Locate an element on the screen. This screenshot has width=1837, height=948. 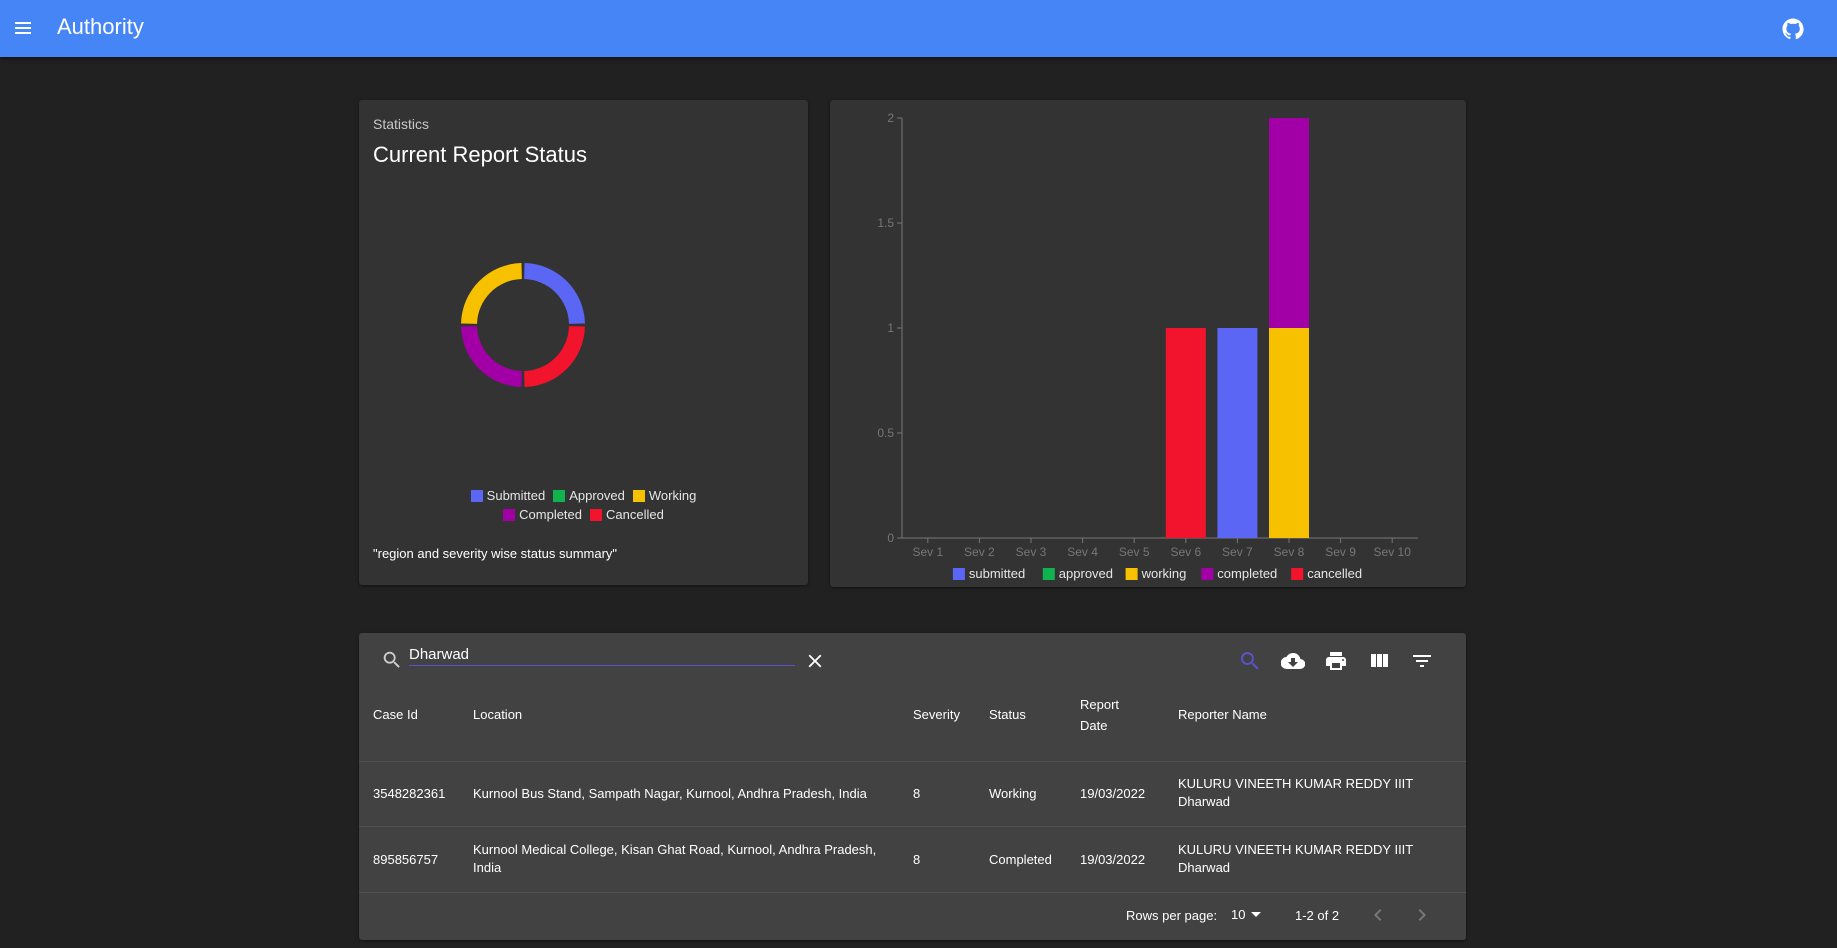
donut-slice-working is located at coordinates (491, 293).